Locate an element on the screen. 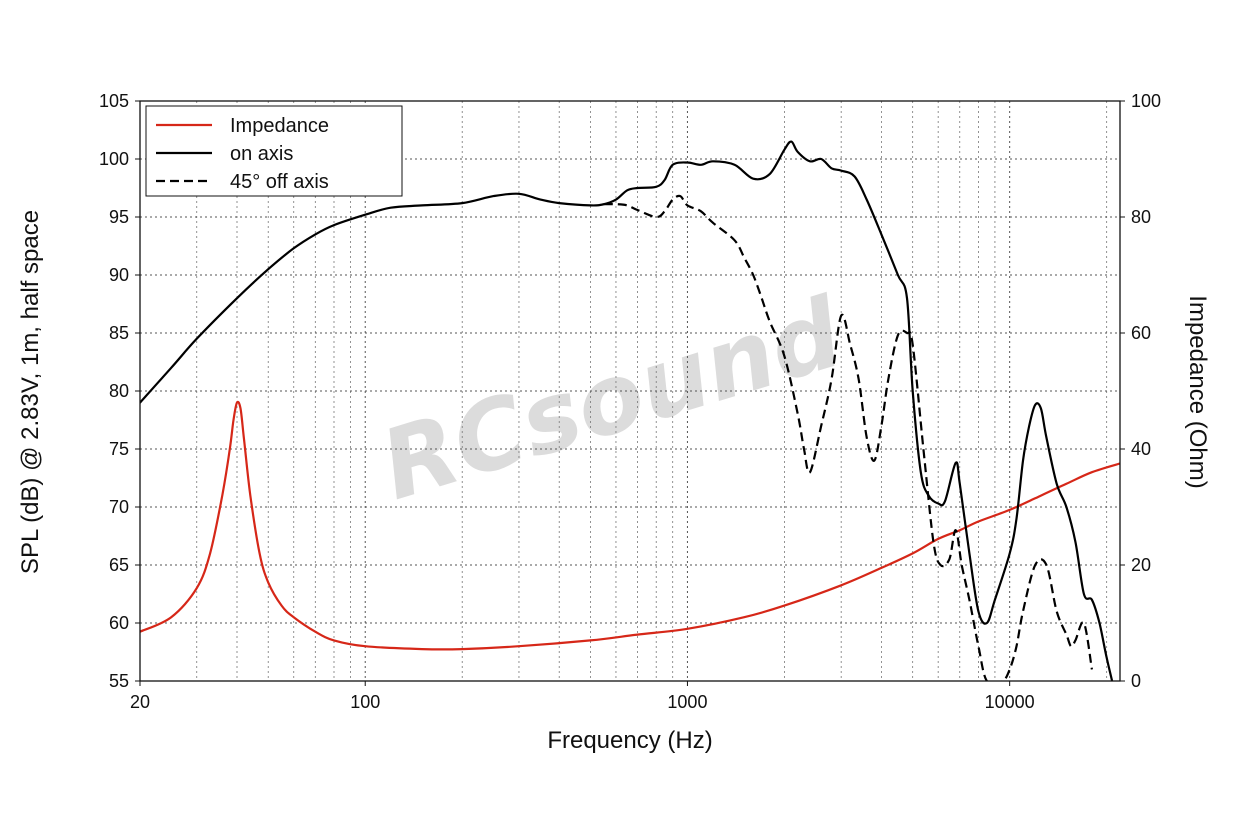 This screenshot has width=1260, height=840. legend-entry-label: Impedance is located at coordinates (279, 126).